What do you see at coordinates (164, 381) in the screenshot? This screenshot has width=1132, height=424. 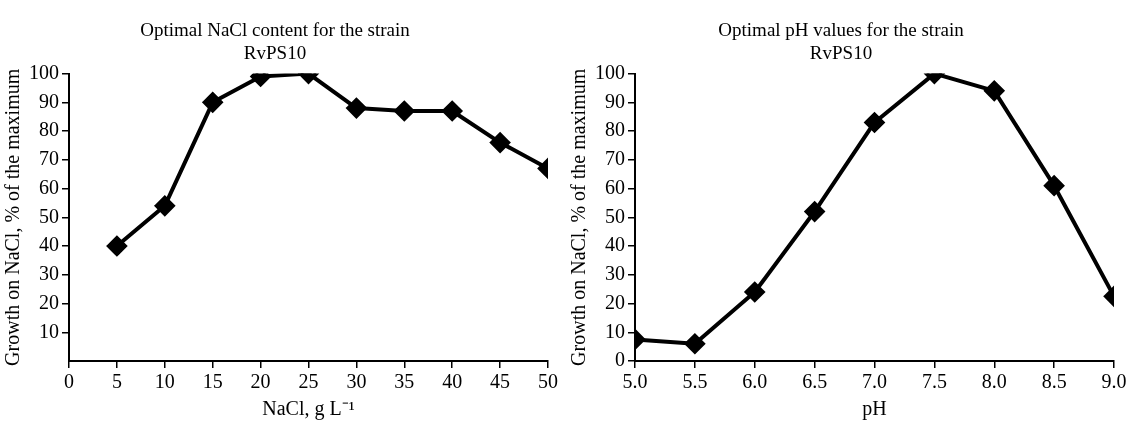 I see `x-tick-label: 10` at bounding box center [164, 381].